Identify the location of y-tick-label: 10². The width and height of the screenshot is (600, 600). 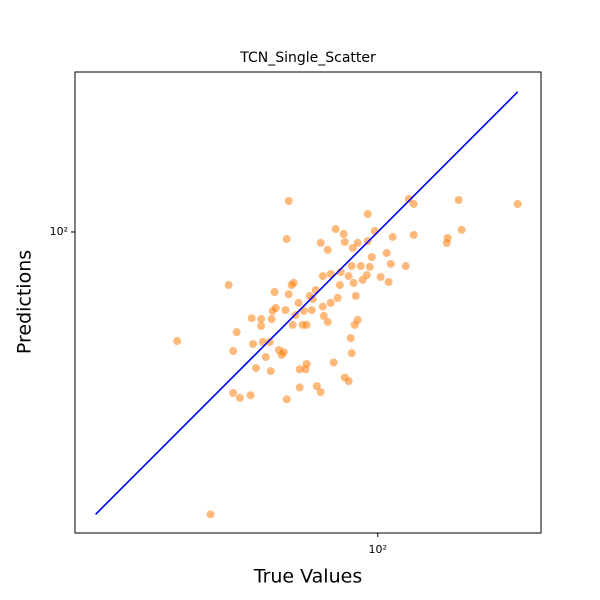
(59, 231).